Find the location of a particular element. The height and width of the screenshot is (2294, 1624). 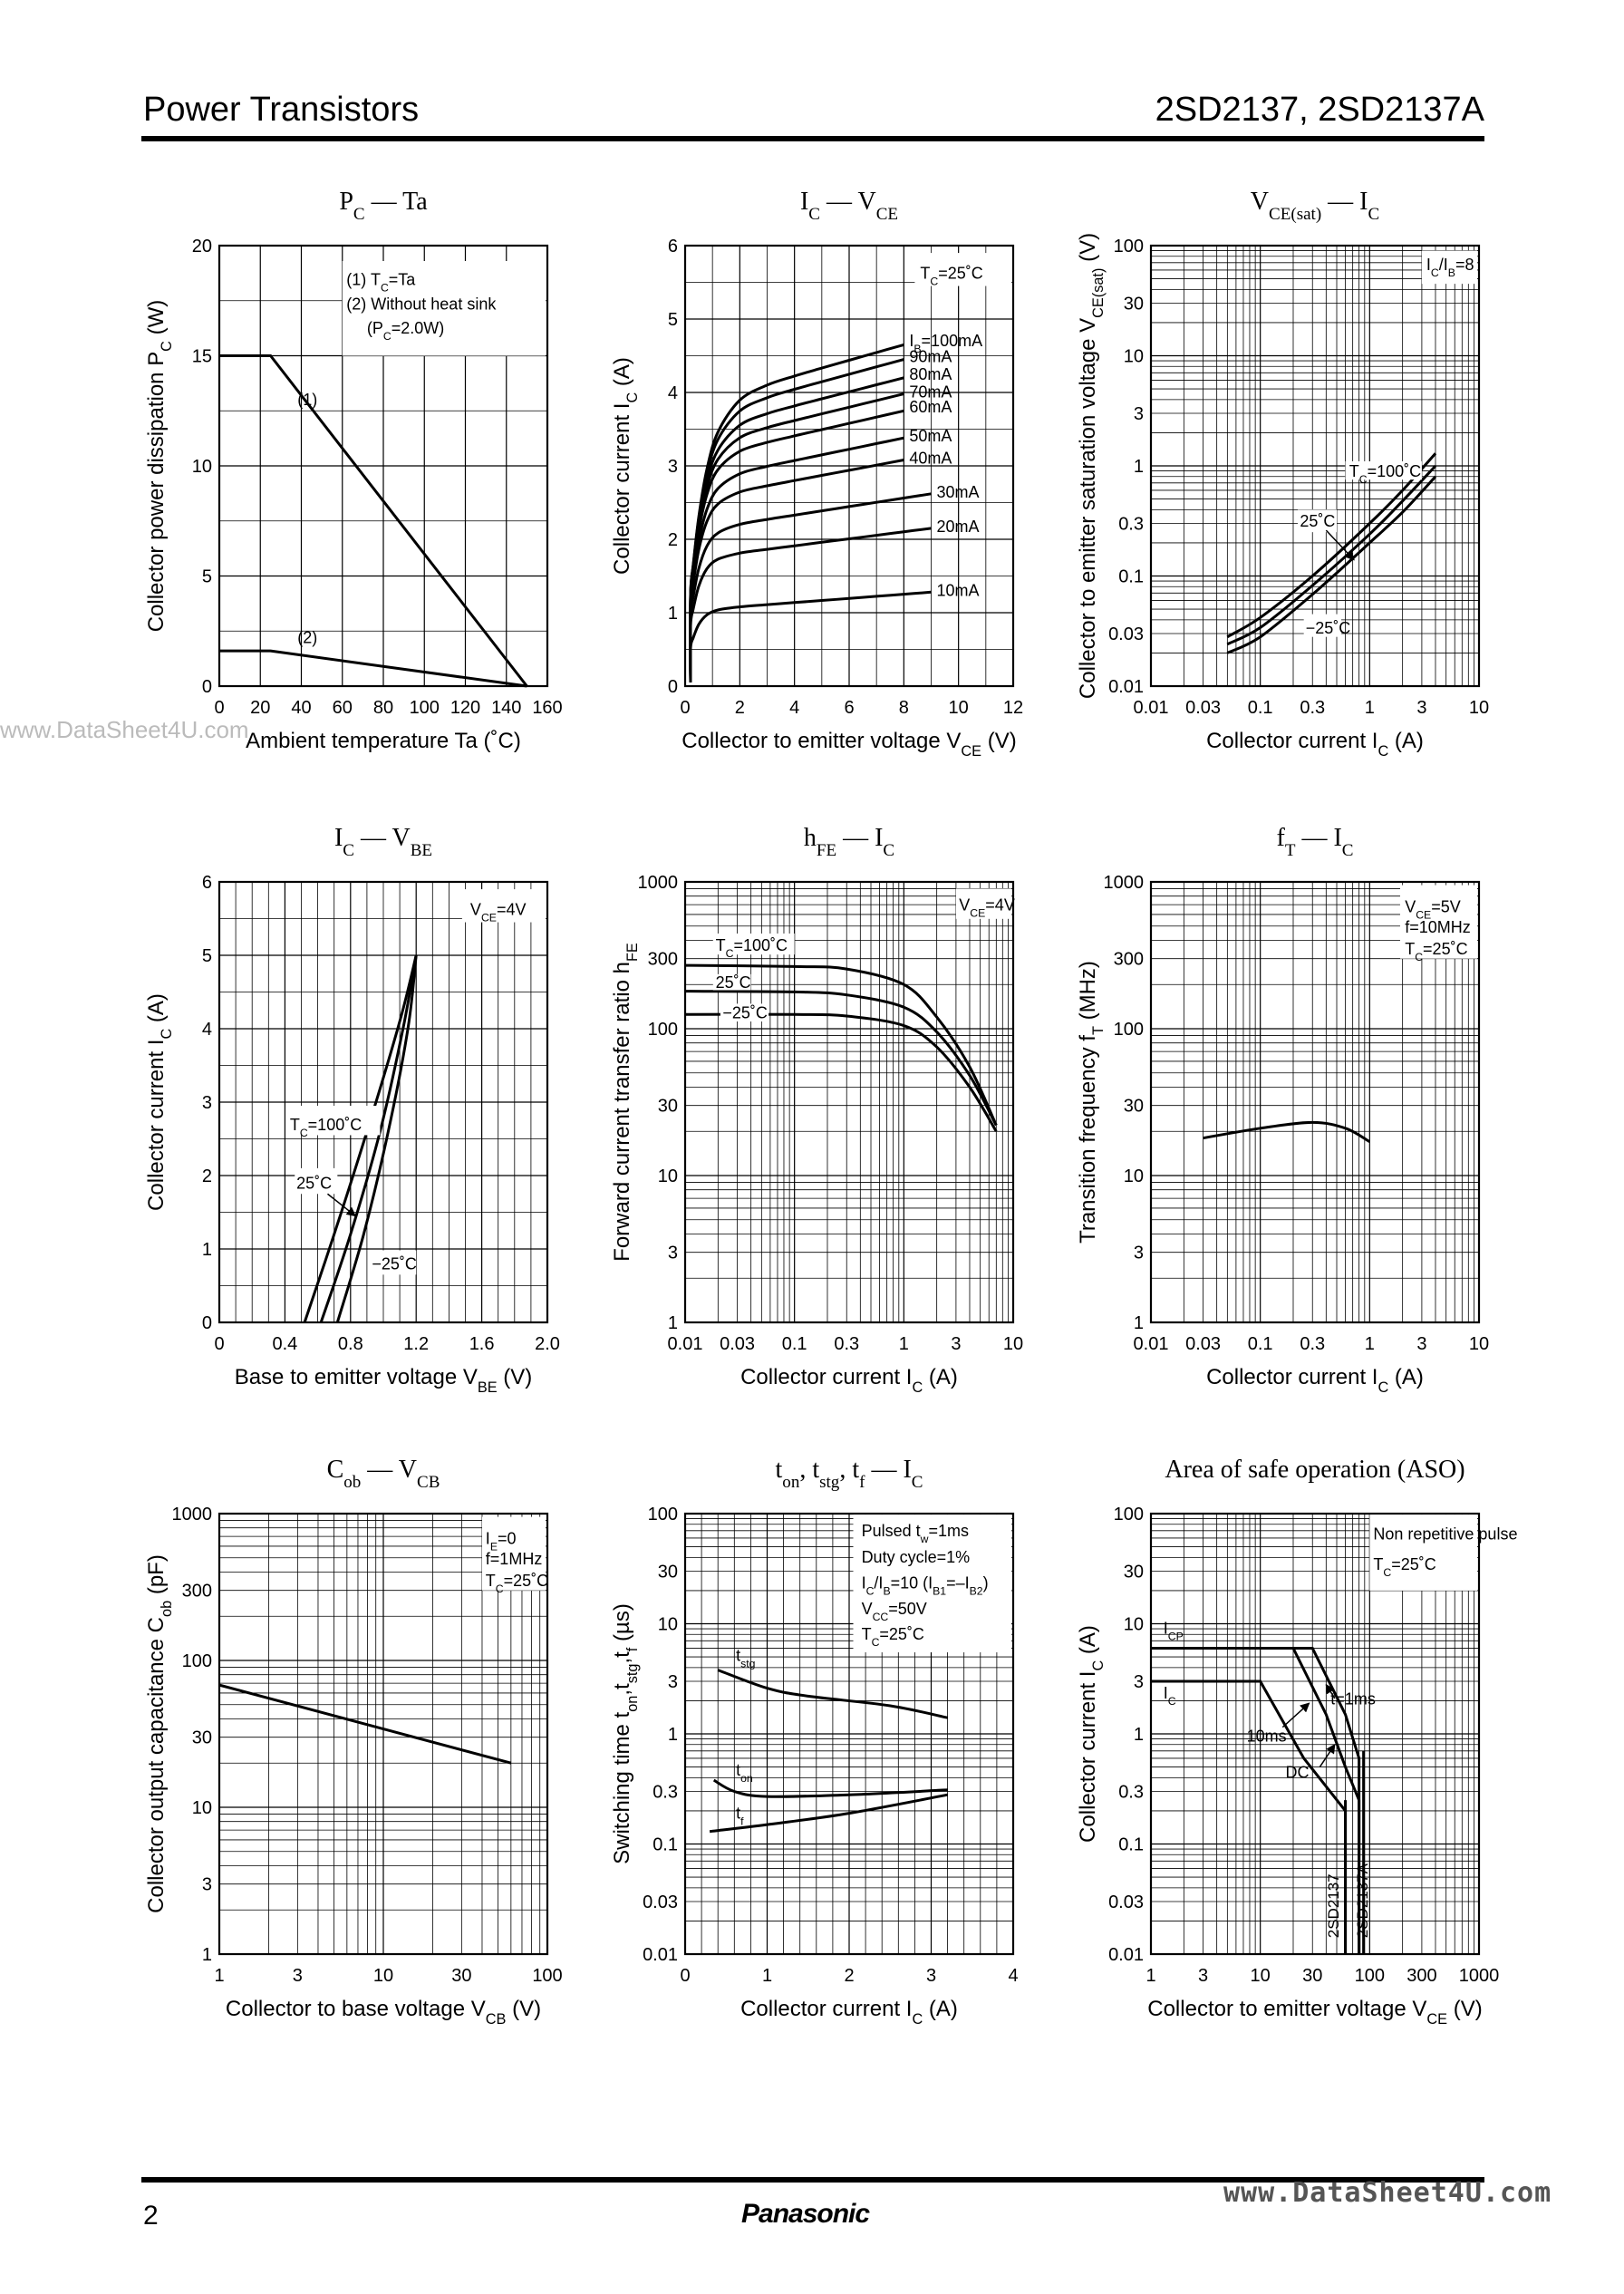

x-tick-label: 10 is located at coordinates (1479, 1344).